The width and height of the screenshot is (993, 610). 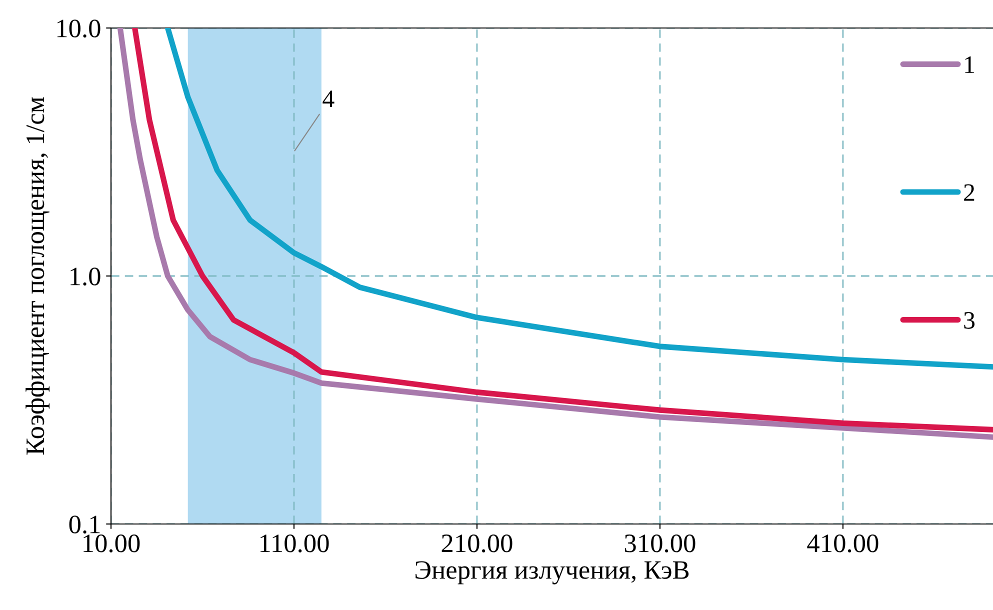 I want to click on x-tick-label: 210.00, so click(x=477, y=543).